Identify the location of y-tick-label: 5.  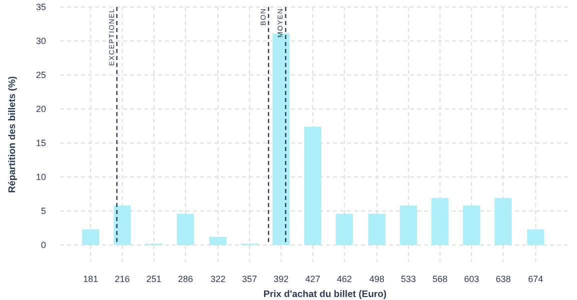
(43, 211).